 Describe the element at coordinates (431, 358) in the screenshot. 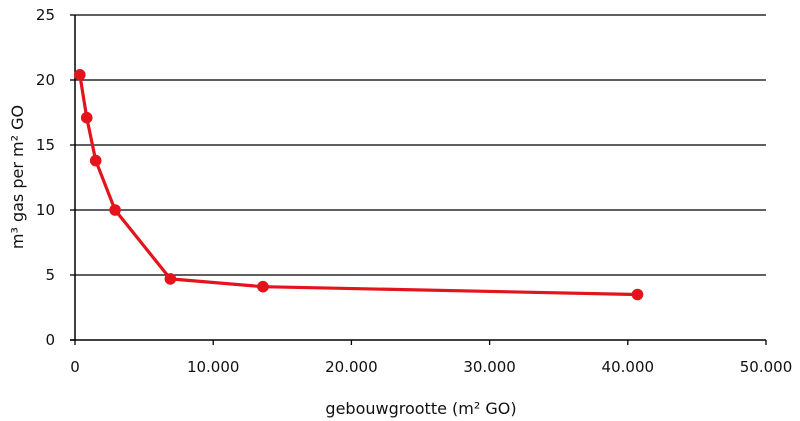

I see `x-axis-ticks: 0 10.000 20.000 30.000 40.000 50.000` at that location.